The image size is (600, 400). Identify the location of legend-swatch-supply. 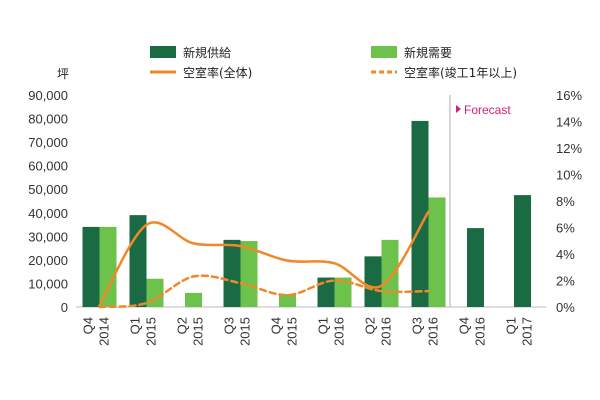
(163, 52).